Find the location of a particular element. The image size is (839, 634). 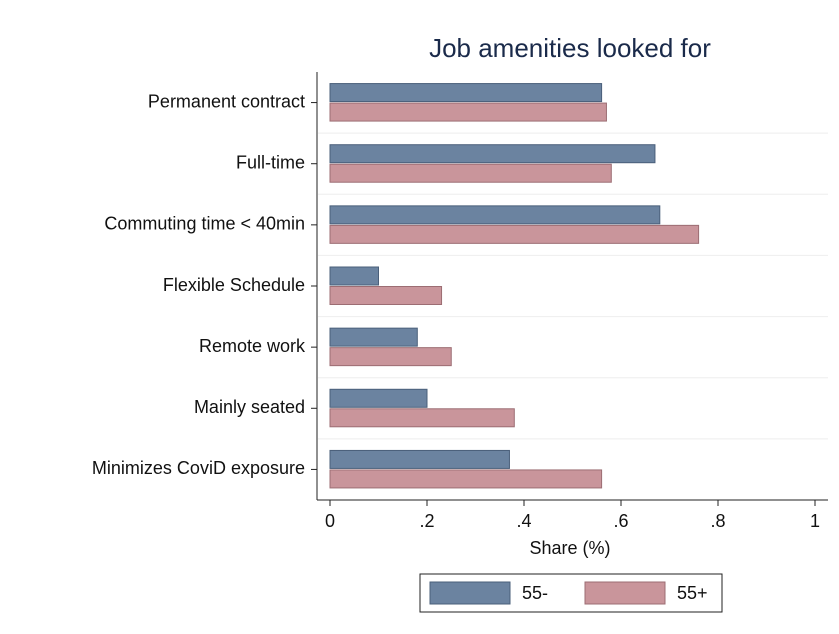

y-tick-label: Flexible Schedule is located at coordinates (234, 285).